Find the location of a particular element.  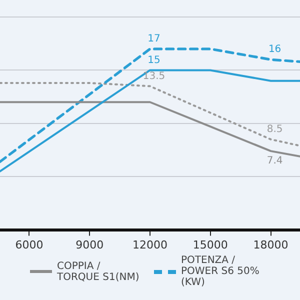

legend-label: COPPIA / TORQUE S1(NM) is located at coordinates (98, 271).